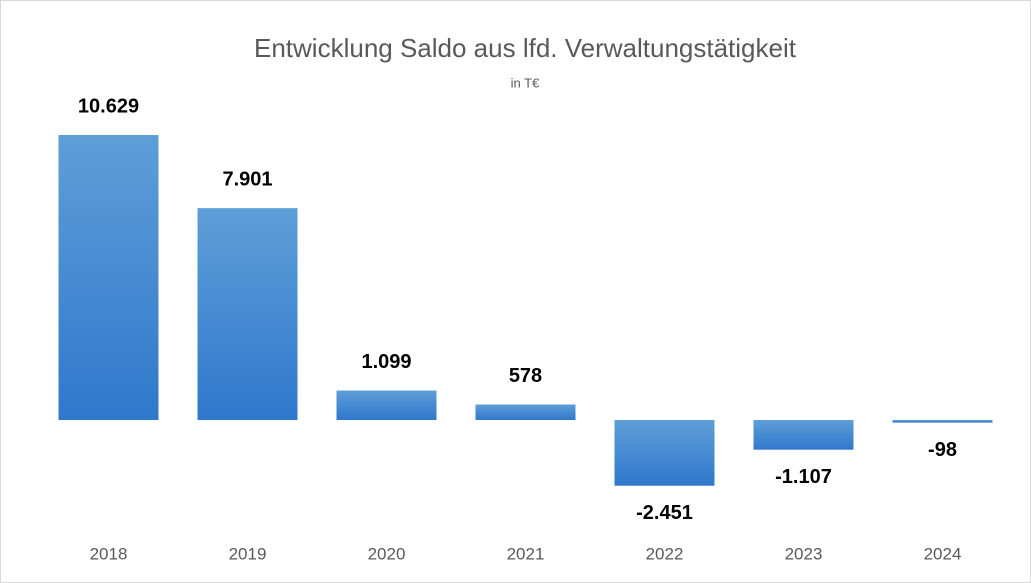 The width and height of the screenshot is (1031, 583). What do you see at coordinates (247, 179) in the screenshot?
I see `value-label: 7.901` at bounding box center [247, 179].